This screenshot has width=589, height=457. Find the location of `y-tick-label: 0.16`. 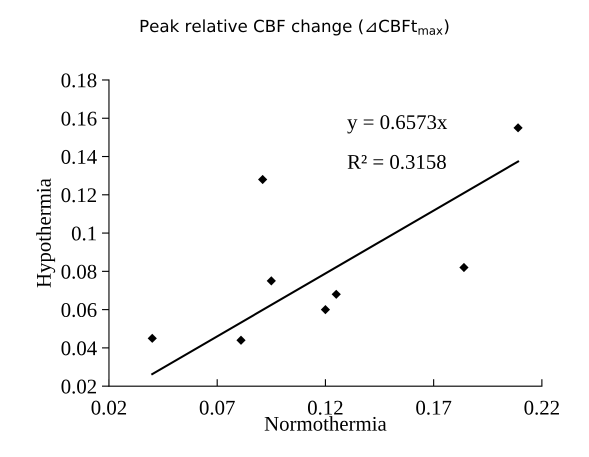

y-tick-label: 0.16 is located at coordinates (79, 119).